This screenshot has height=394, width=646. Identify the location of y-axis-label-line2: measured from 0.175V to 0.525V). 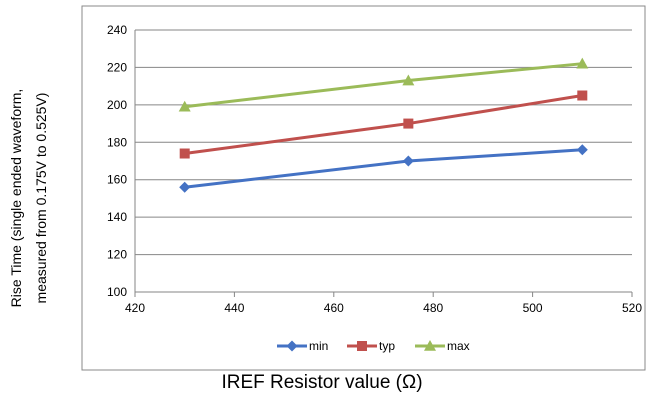
(41, 198).